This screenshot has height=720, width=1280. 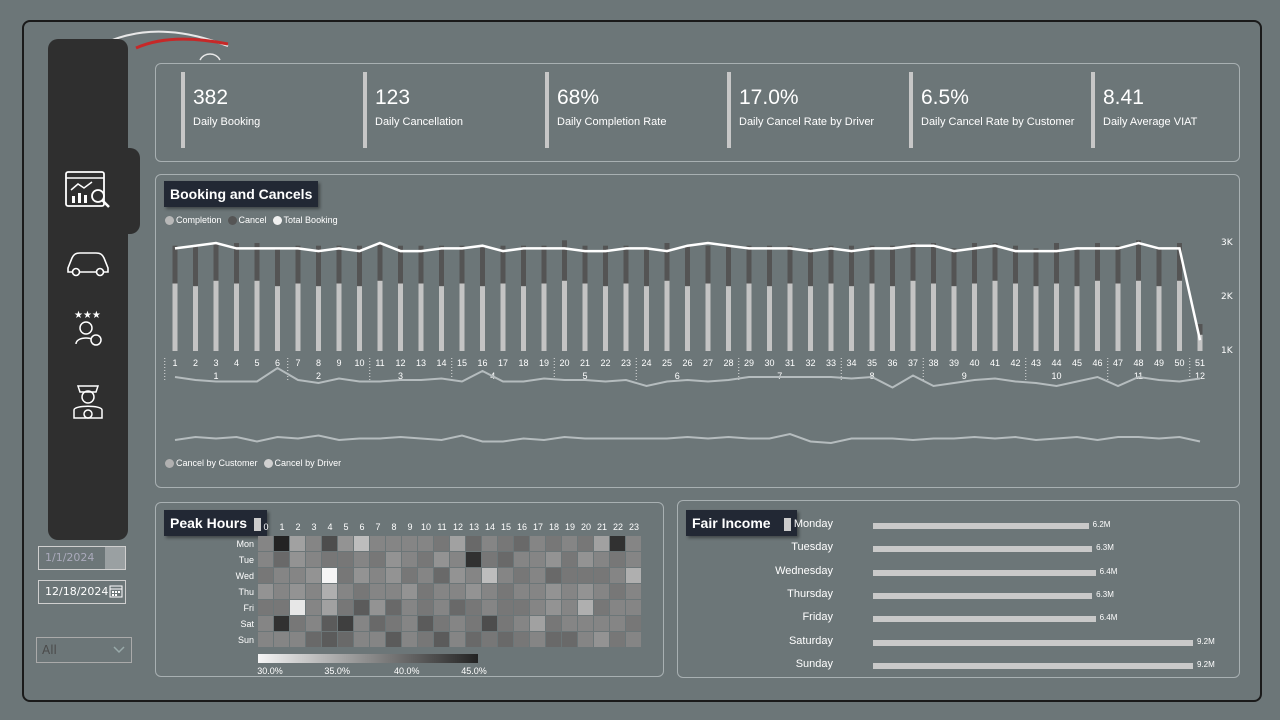 What do you see at coordinates (82, 558) in the screenshot?
I see `start-date-input: 1/1/2024` at bounding box center [82, 558].